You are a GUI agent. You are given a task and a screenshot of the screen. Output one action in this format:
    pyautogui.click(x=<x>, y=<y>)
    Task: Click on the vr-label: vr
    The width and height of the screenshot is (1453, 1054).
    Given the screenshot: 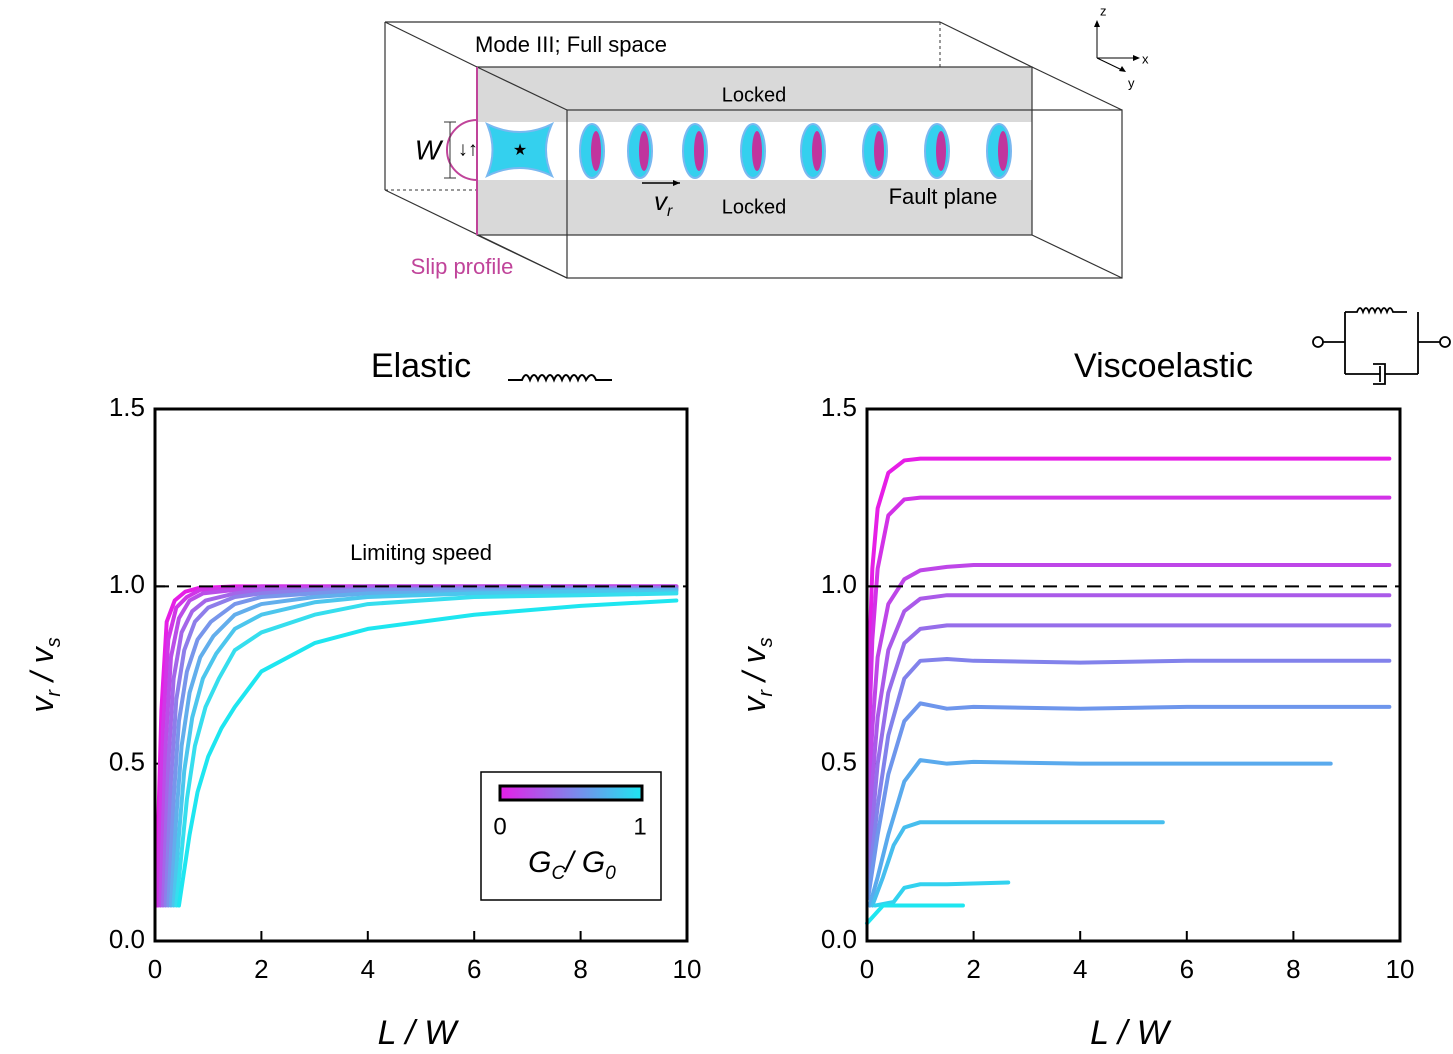 What is the action you would take?
    pyautogui.click(x=663, y=203)
    